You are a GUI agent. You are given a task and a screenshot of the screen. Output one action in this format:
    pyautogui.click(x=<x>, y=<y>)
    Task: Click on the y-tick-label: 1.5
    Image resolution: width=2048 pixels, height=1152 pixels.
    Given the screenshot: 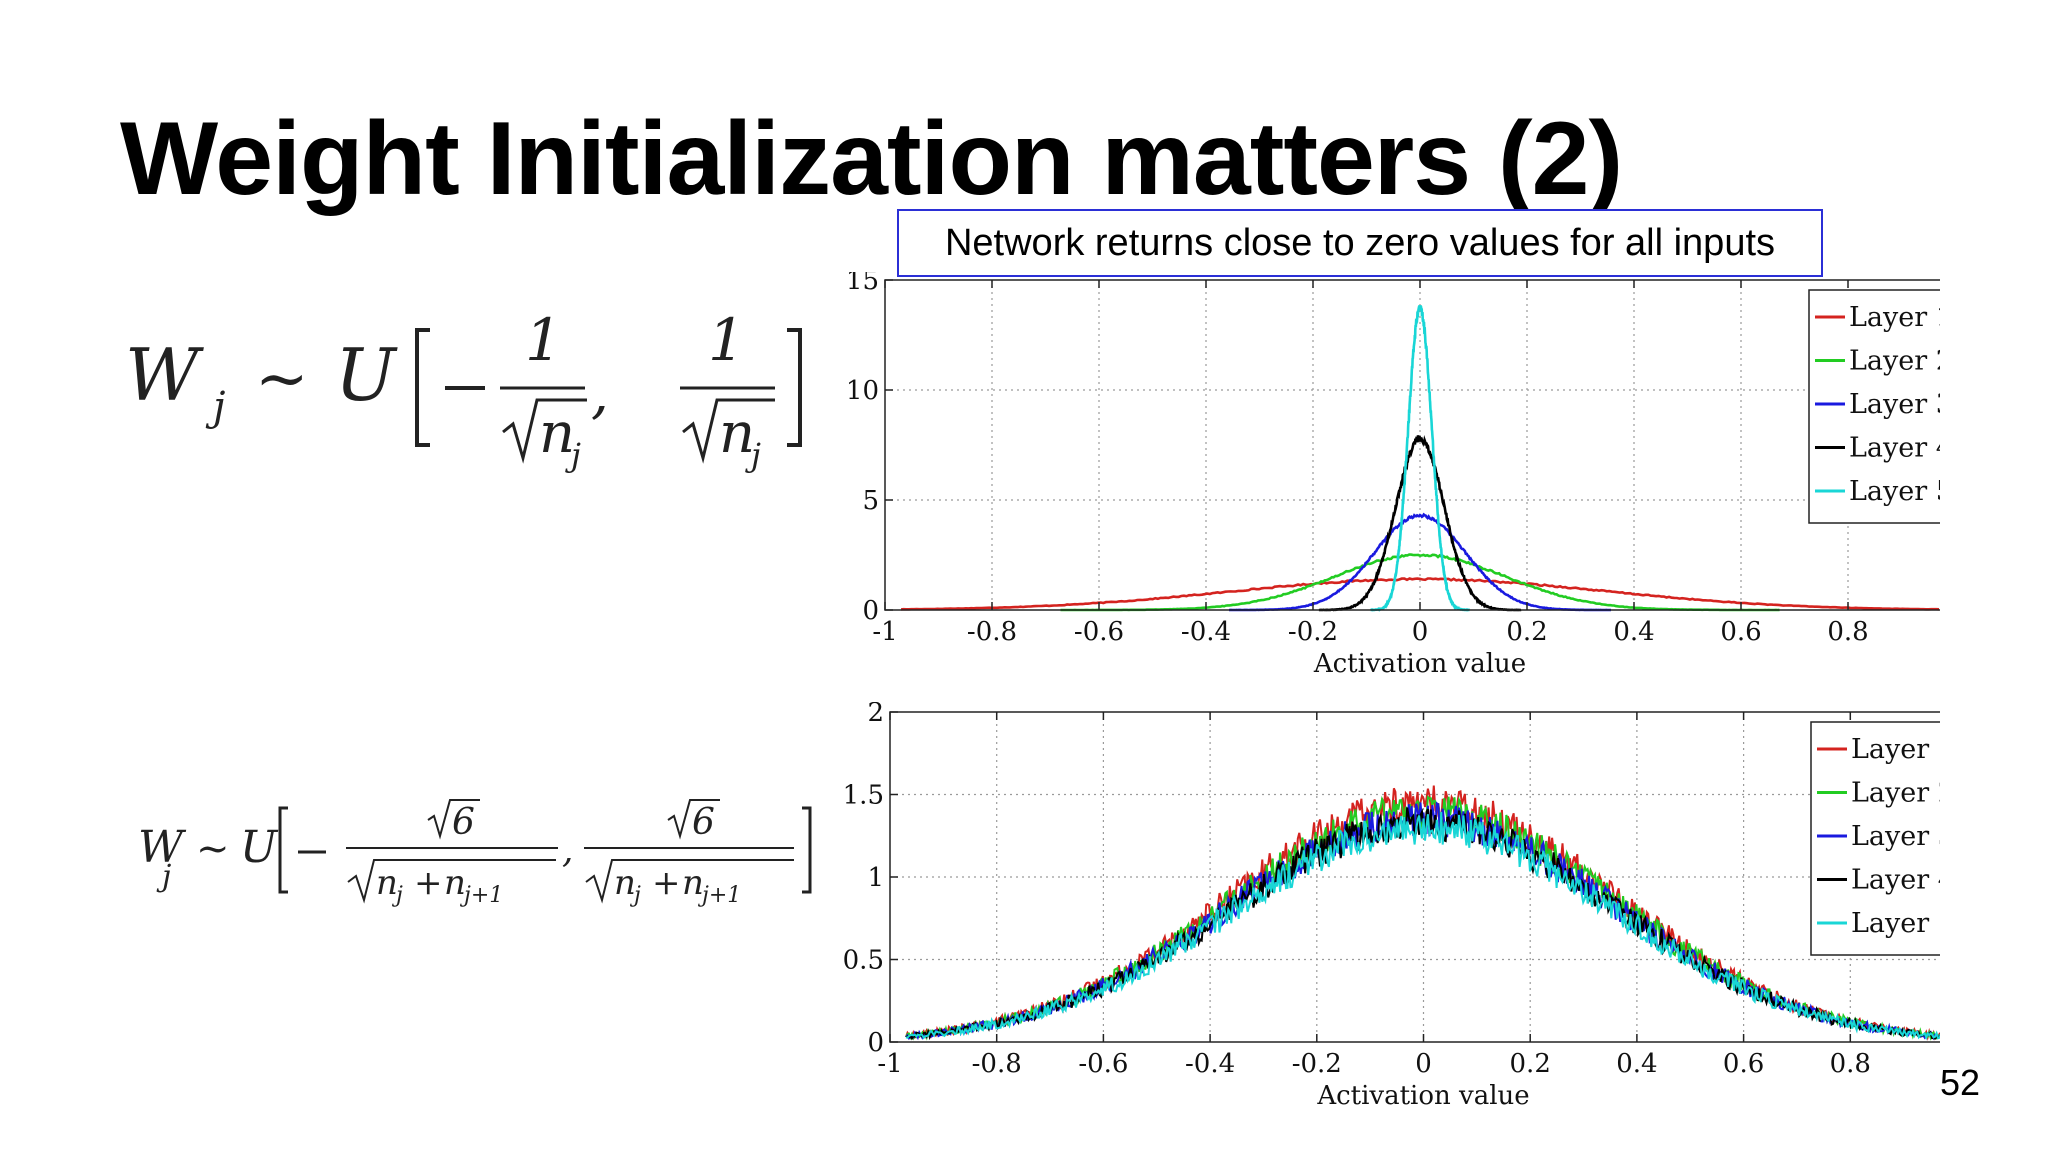 What is the action you would take?
    pyautogui.click(x=863, y=796)
    